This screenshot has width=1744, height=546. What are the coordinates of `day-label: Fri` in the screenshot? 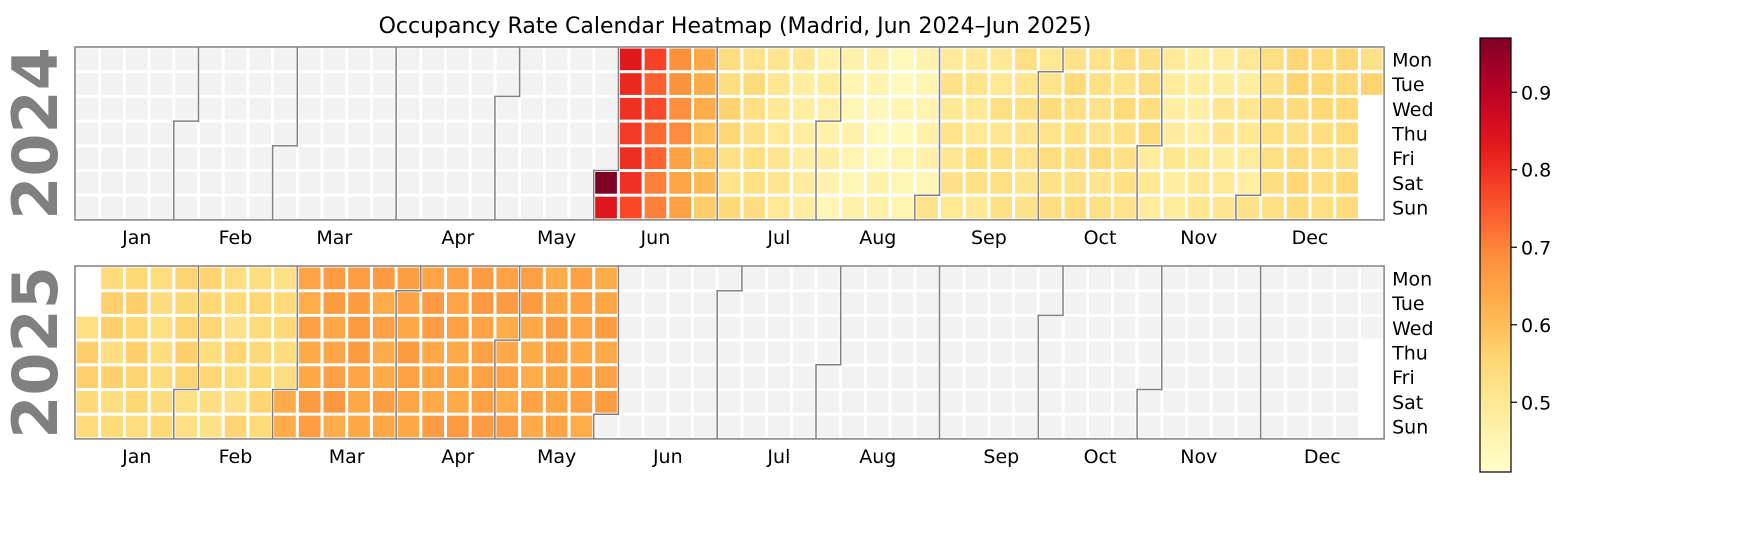 It's located at (1403, 378).